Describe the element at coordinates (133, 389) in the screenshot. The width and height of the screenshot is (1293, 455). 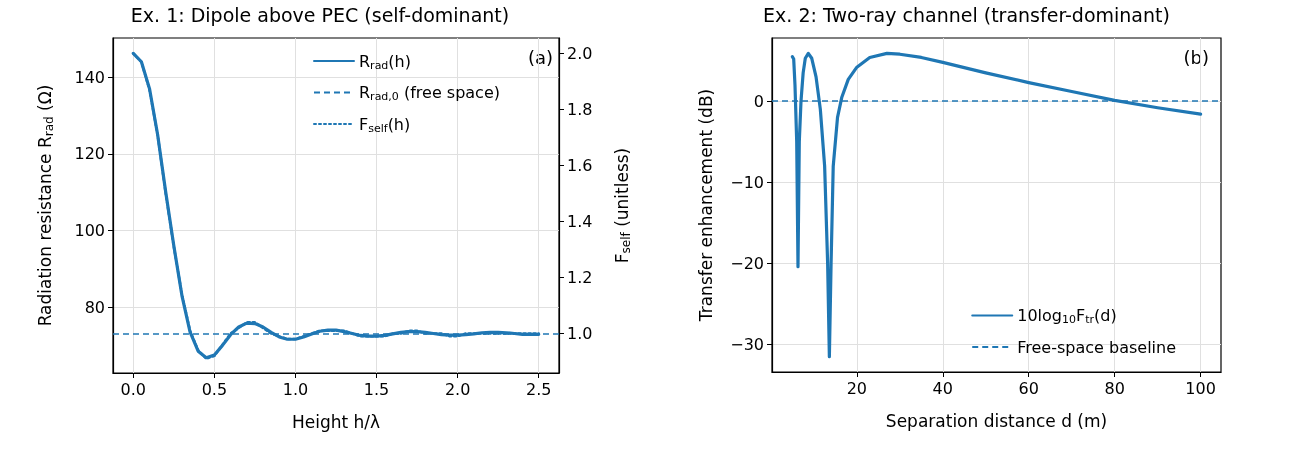
I see `x-tick-label: 0.0` at that location.